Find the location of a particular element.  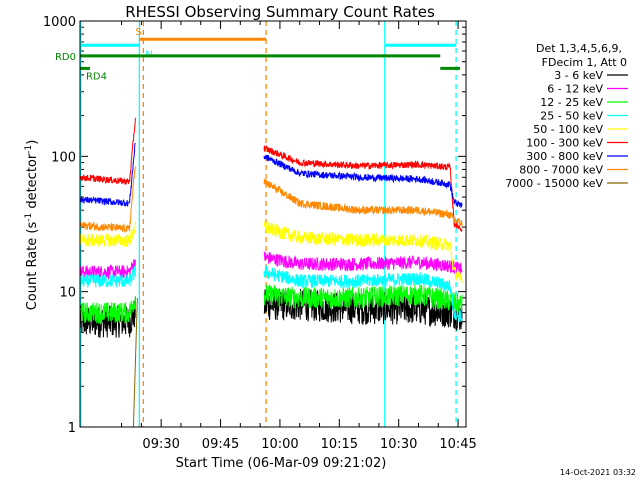

state-label-rd0: RD0 is located at coordinates (65, 57).